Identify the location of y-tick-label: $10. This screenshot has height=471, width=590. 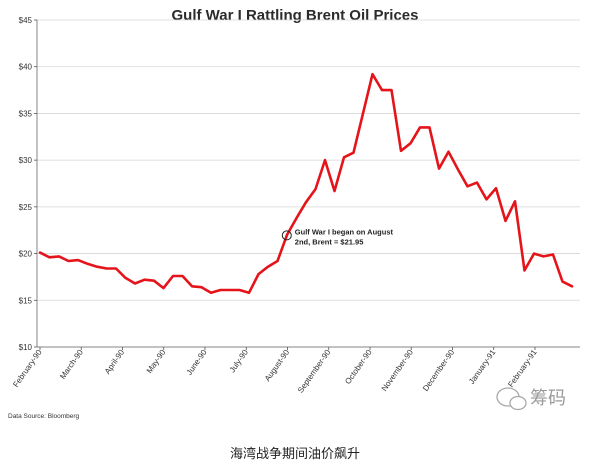
(26, 347).